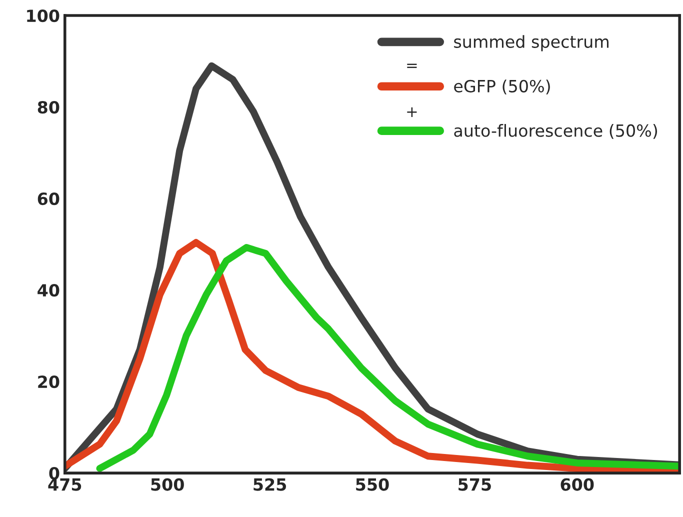  What do you see at coordinates (577, 484) in the screenshot?
I see `x-tick-label: 600` at bounding box center [577, 484].